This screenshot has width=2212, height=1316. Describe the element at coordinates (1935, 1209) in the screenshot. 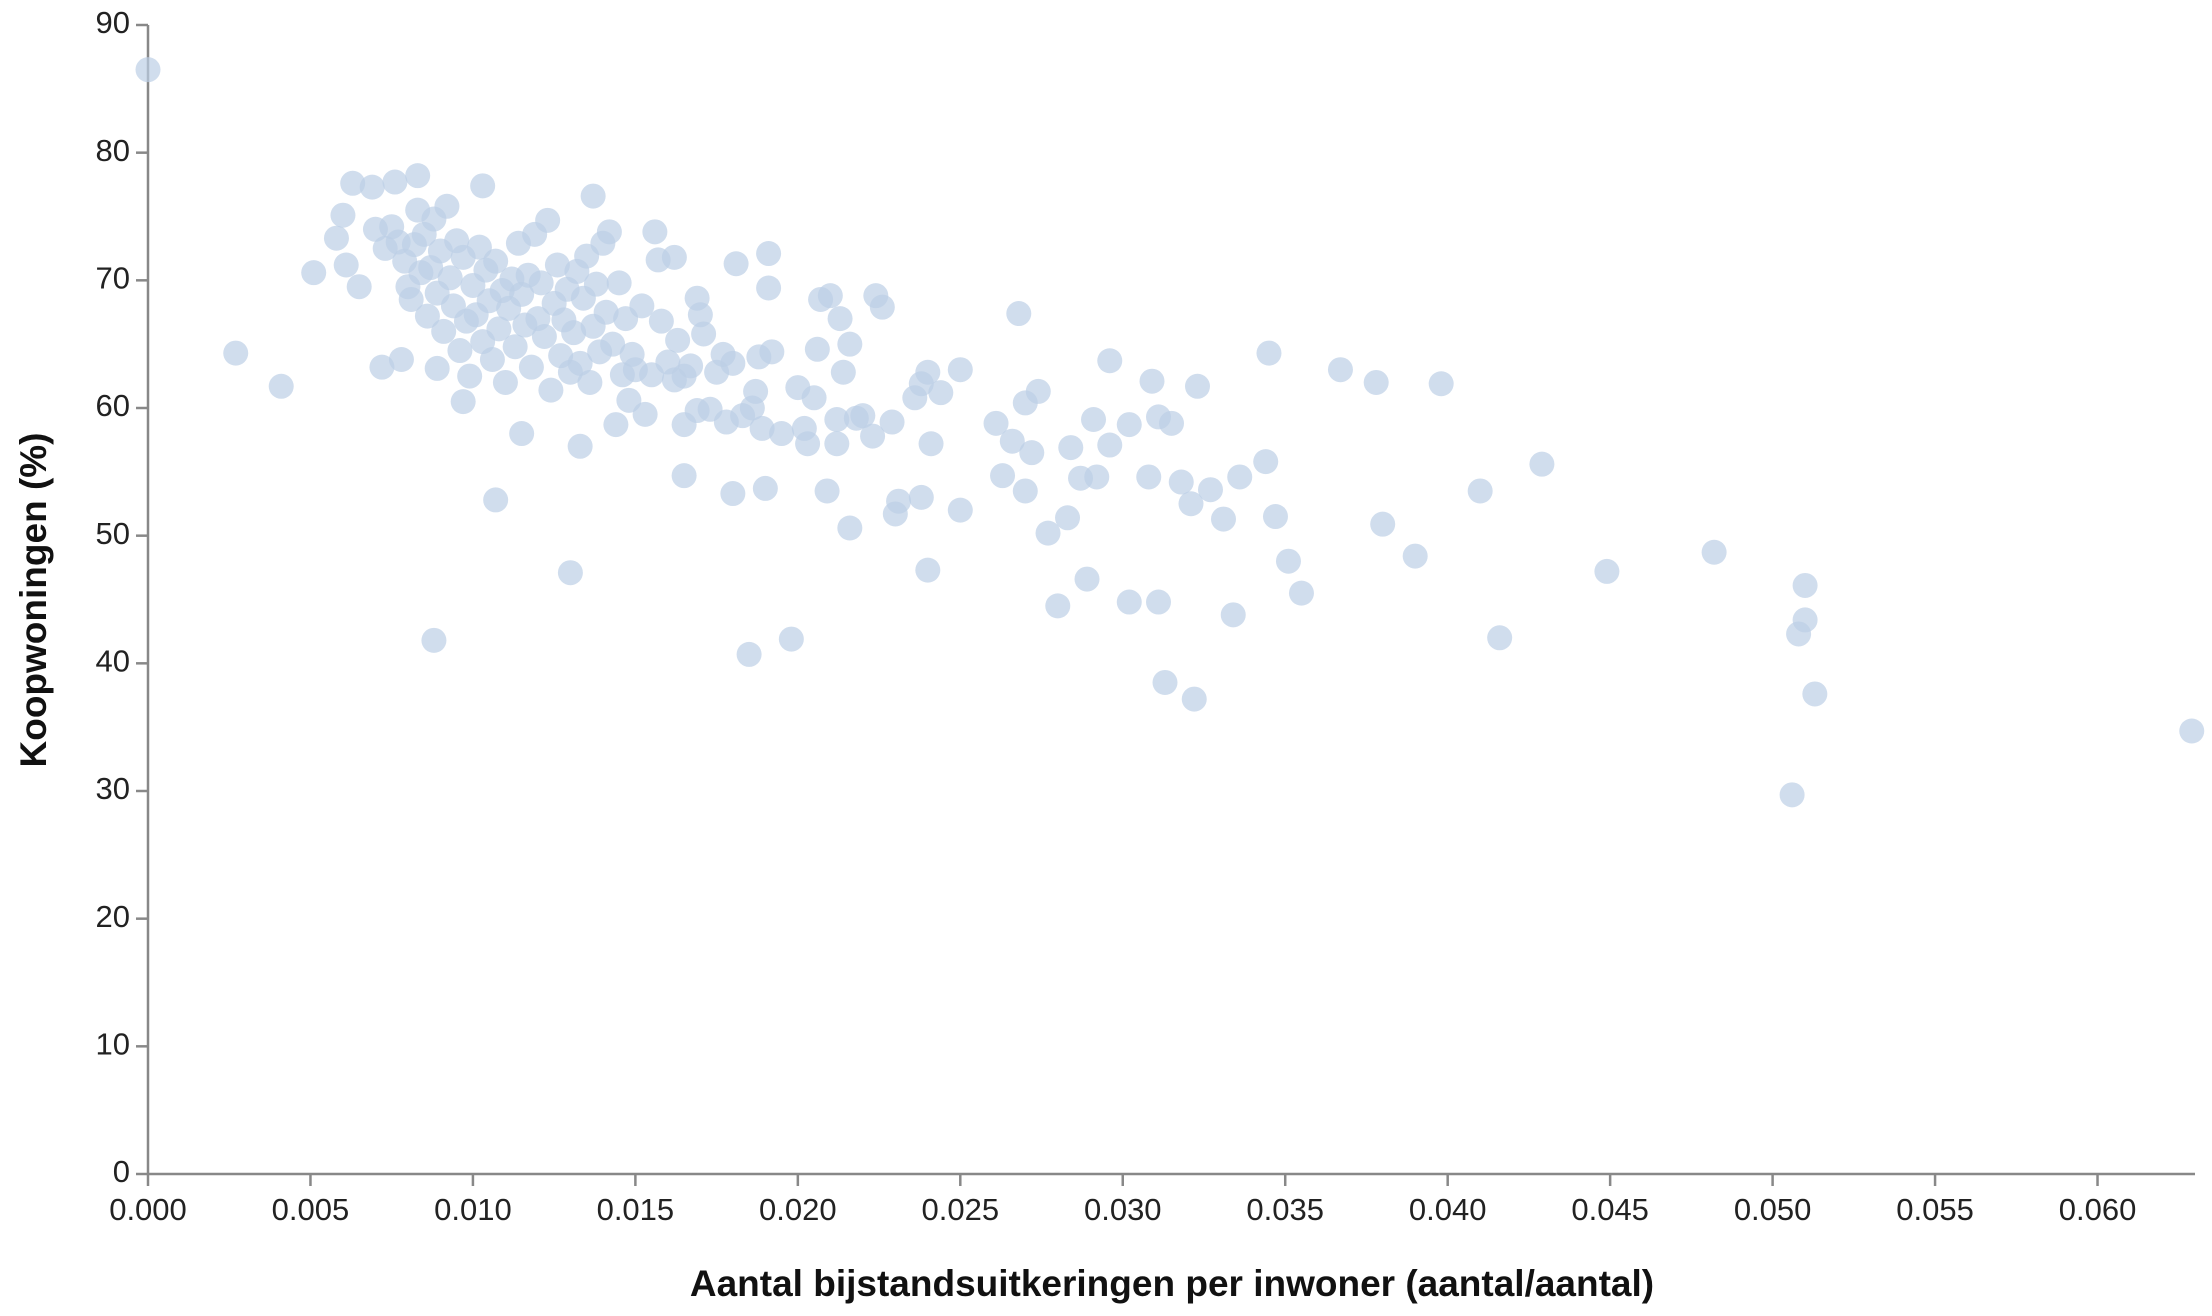

I see `x-tick-label: 0.055` at that location.